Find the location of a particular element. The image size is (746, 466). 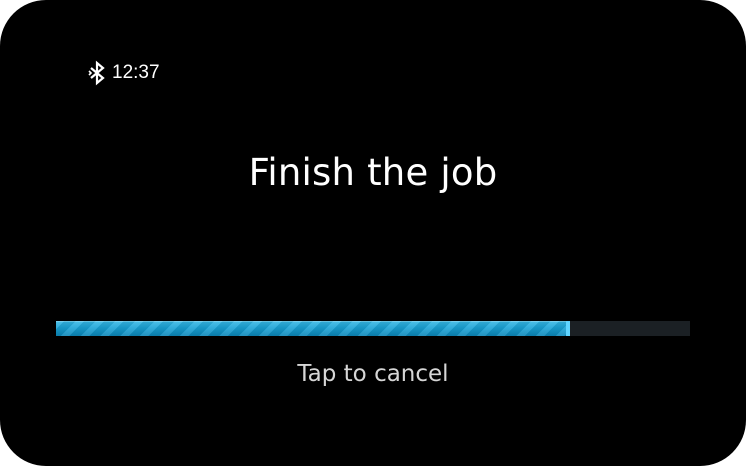

clock: 12:37 is located at coordinates (136, 72).